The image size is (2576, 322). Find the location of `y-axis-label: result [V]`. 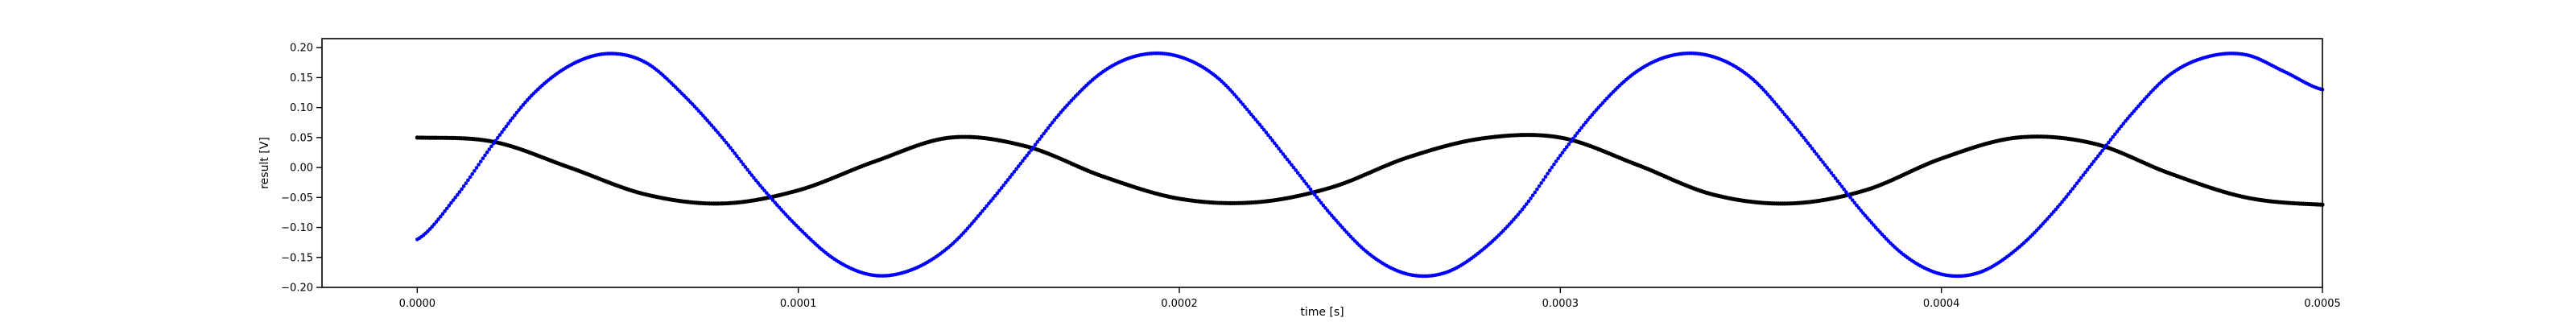

y-axis-label: result [V] is located at coordinates (264, 163).